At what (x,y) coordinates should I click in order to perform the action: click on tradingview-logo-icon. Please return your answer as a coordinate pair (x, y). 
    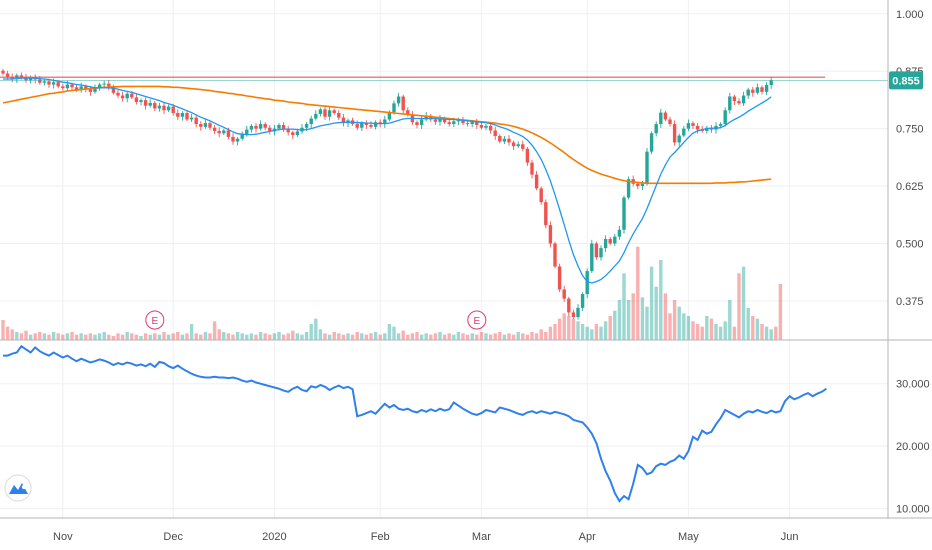
    Looking at the image, I should click on (18, 488).